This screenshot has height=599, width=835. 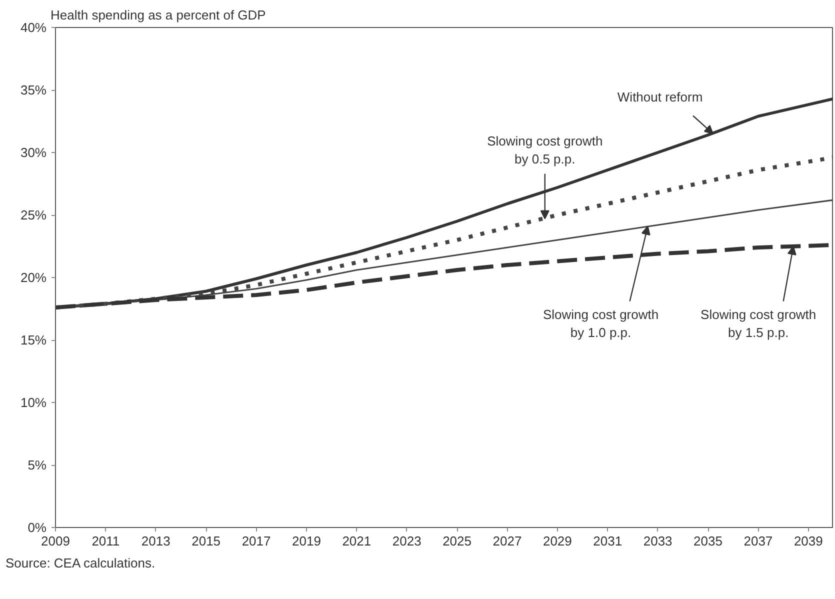 What do you see at coordinates (708, 541) in the screenshot?
I see `x-tick-label: 2035` at bounding box center [708, 541].